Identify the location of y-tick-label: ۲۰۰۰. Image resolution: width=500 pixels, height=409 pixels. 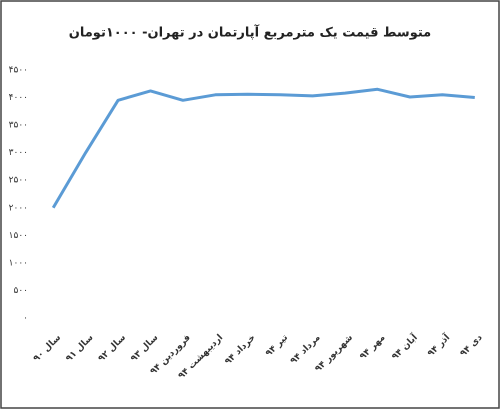
(18, 208).